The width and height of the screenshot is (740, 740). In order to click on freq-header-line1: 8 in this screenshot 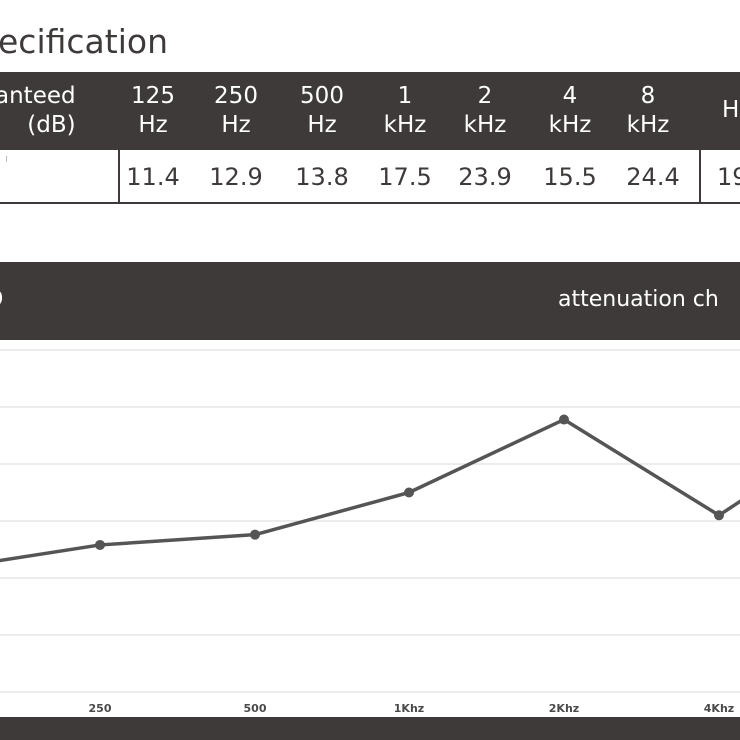, I will do `click(648, 96)`.